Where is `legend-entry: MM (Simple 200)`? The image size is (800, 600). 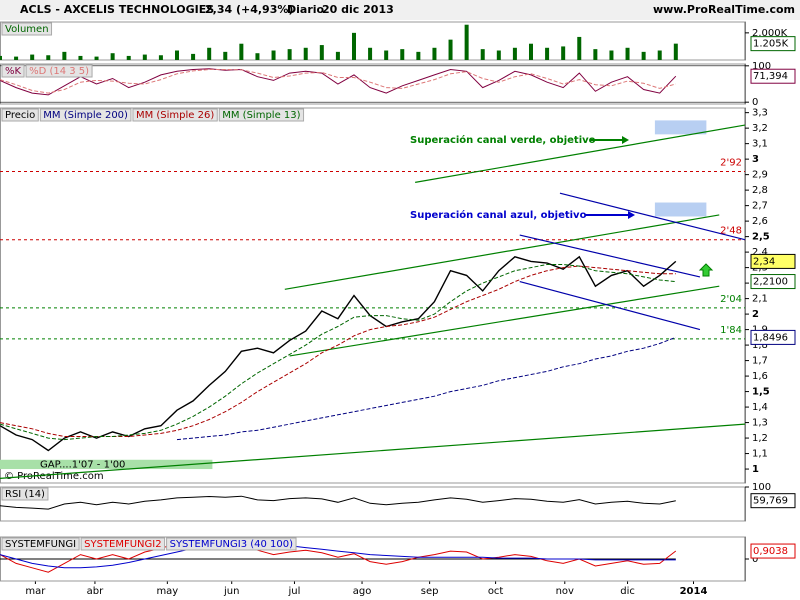 legend-entry: MM (Simple 200) is located at coordinates (85, 115).